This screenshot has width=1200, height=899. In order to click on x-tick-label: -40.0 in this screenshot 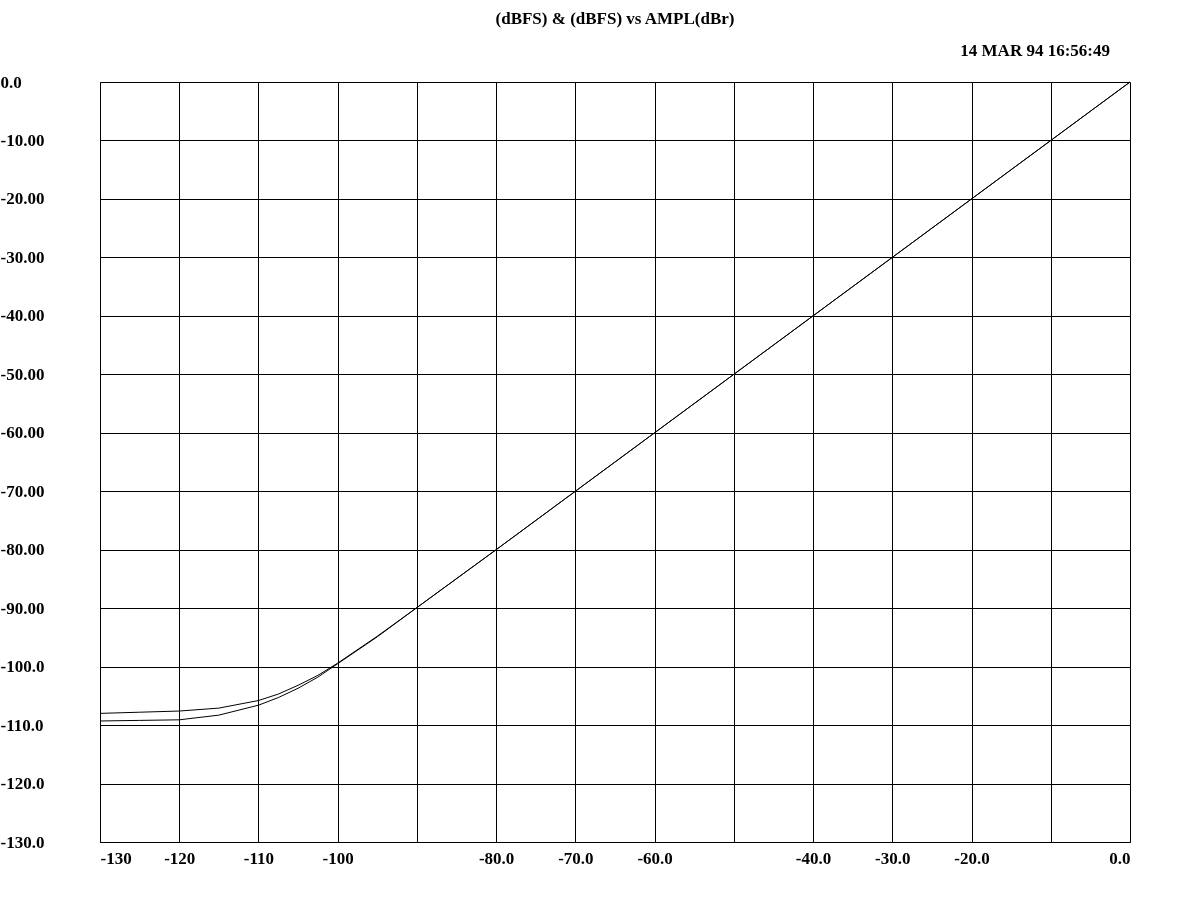, I will do `click(813, 858)`.